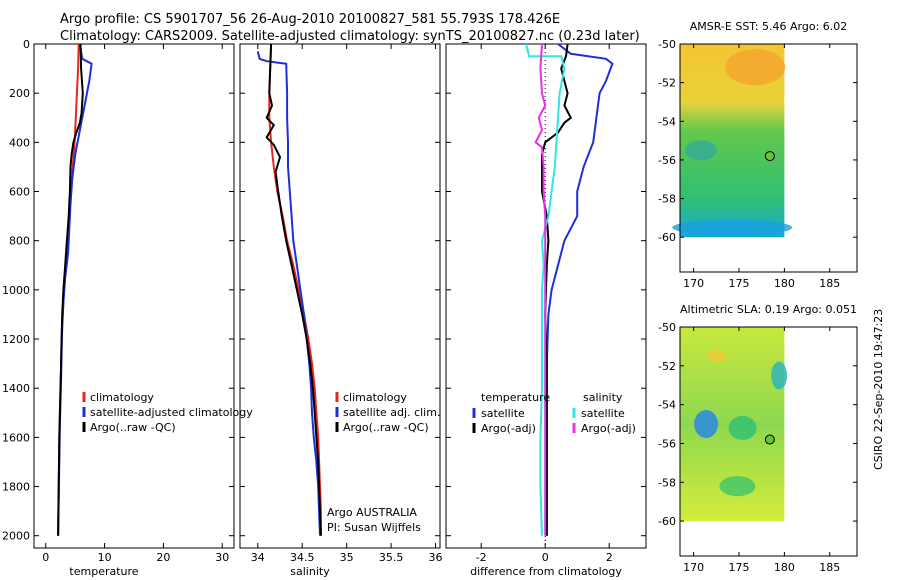 The image size is (900, 580). Describe the element at coordinates (19, 142) in the screenshot. I see `y-tick-label: 400` at that location.